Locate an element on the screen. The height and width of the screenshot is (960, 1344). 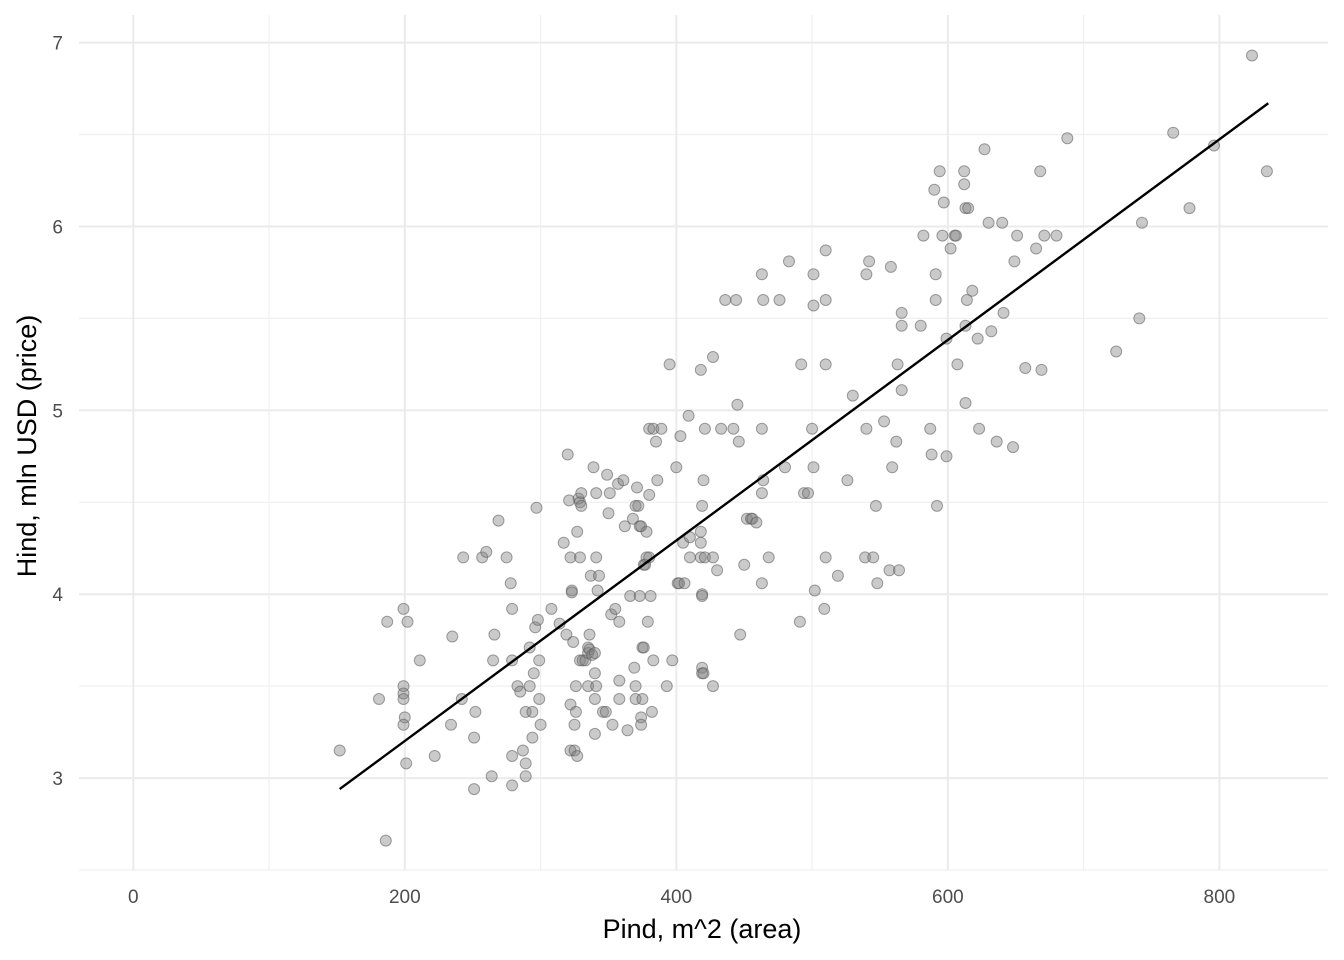
x-tick-label: 800 is located at coordinates (1220, 897).